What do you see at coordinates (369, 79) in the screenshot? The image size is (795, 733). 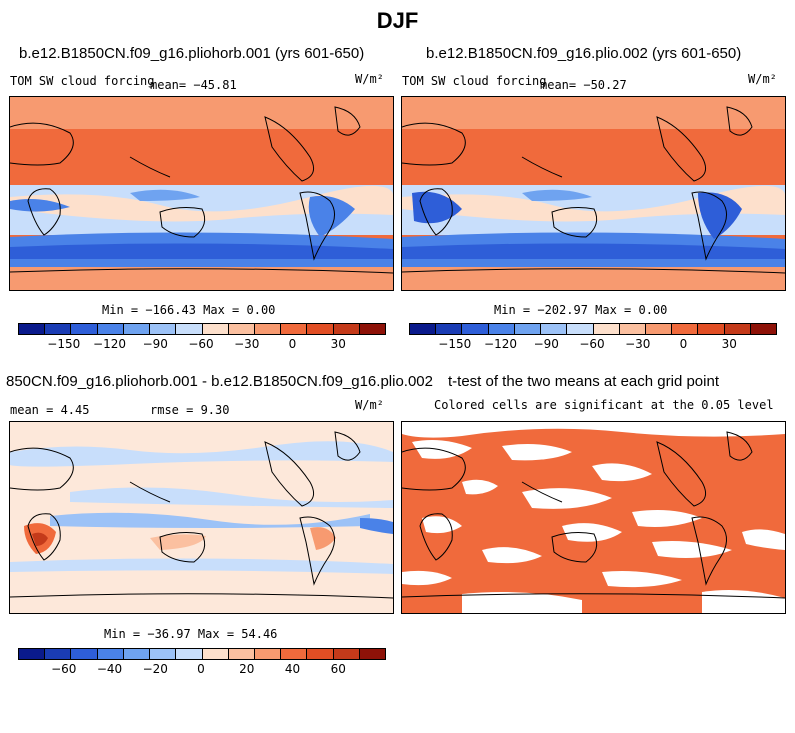 I see `panel1-units: W/m²` at bounding box center [369, 79].